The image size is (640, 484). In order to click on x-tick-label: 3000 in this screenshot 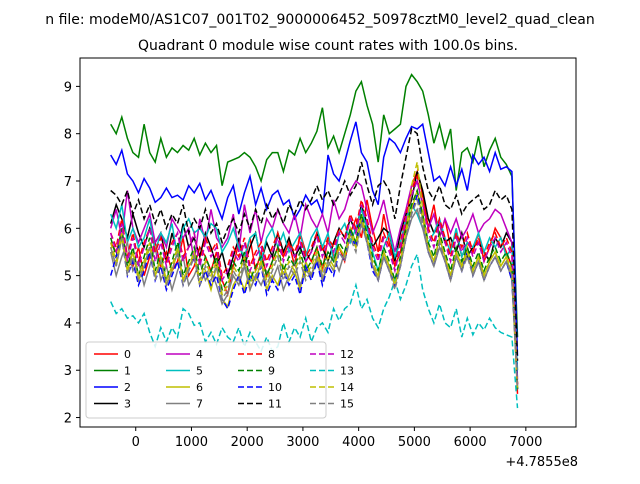, I will do `click(302, 442)`.